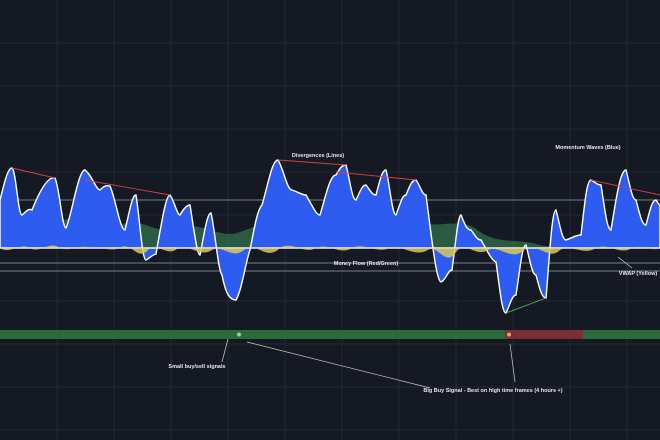 The image size is (660, 440). I want to click on small-buy-dot, so click(239, 334).